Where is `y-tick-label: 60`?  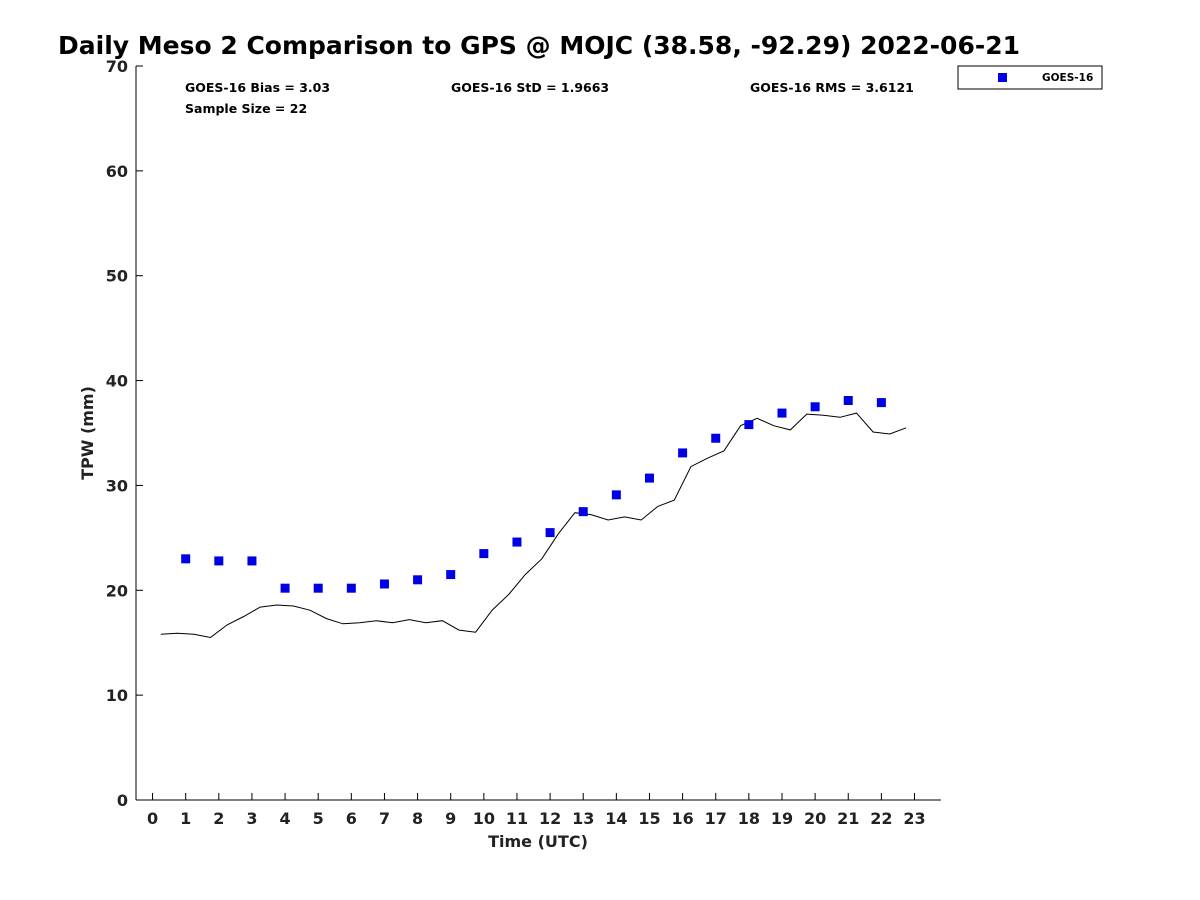 y-tick-label: 60 is located at coordinates (117, 171).